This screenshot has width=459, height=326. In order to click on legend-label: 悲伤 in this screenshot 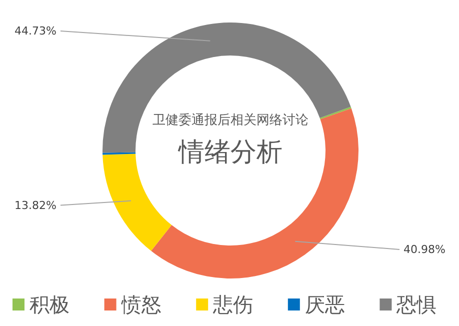, I will do `click(233, 304)`.